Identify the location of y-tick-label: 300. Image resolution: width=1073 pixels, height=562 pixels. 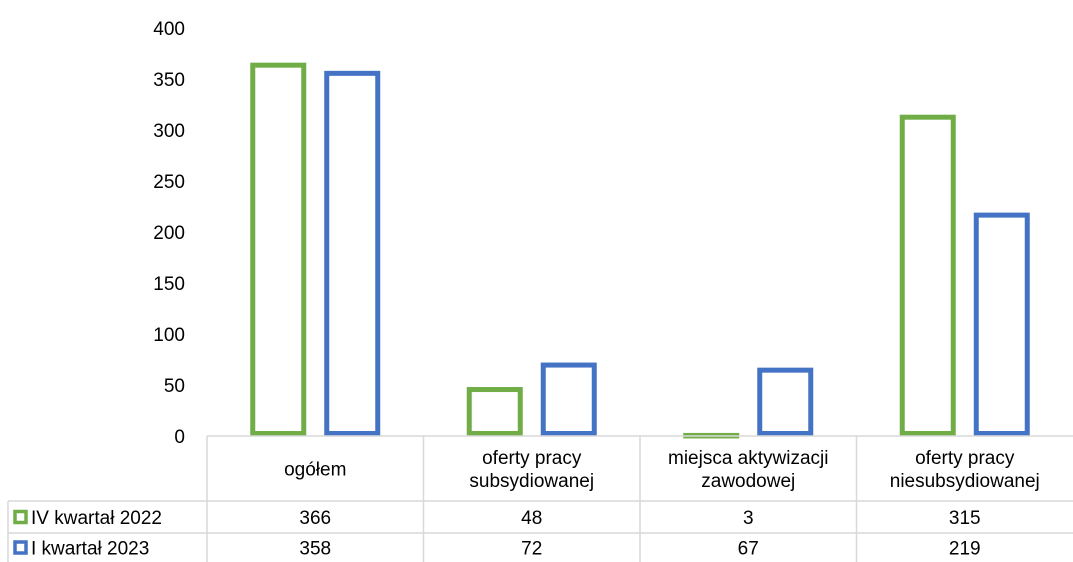
(169, 131).